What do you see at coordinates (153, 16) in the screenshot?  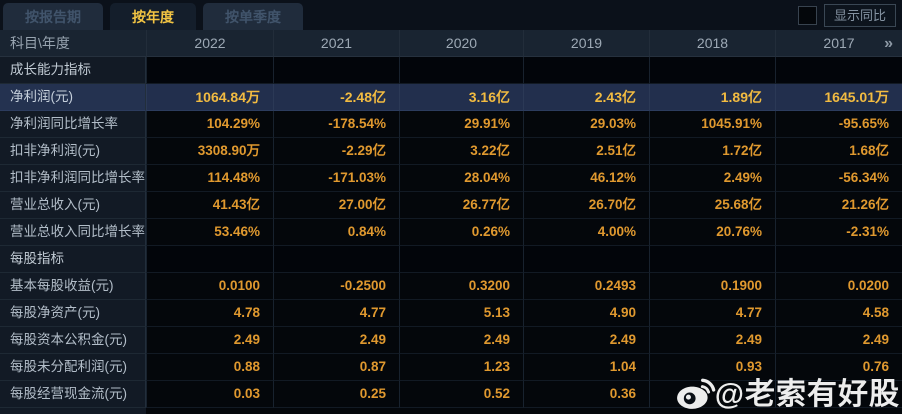 I see `tab-按年度: 按年度` at bounding box center [153, 16].